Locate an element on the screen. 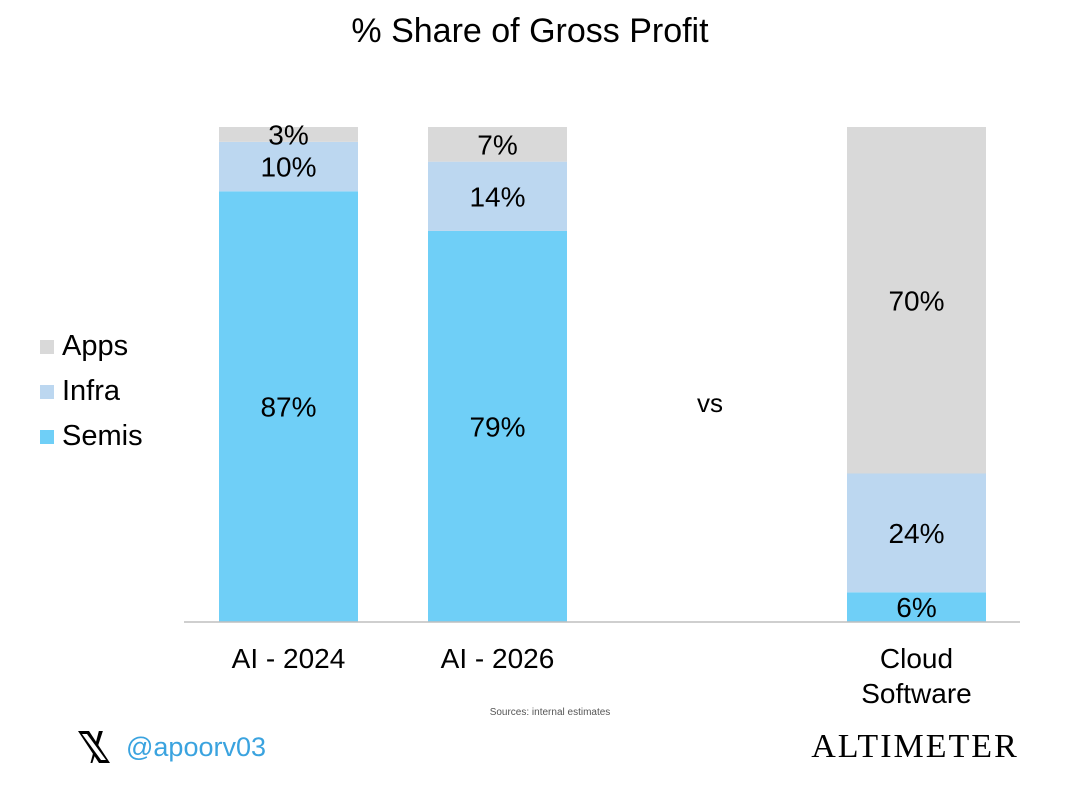 This screenshot has height=800, width=1080. legend-label-apps: Apps is located at coordinates (95, 346).